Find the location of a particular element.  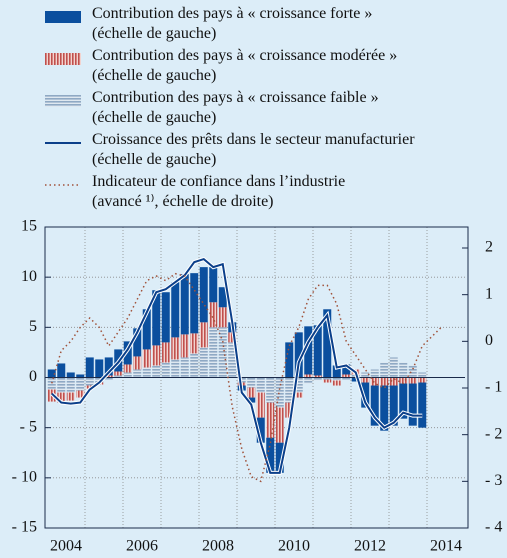

y2-tick-label: - 1 is located at coordinates (493, 387).